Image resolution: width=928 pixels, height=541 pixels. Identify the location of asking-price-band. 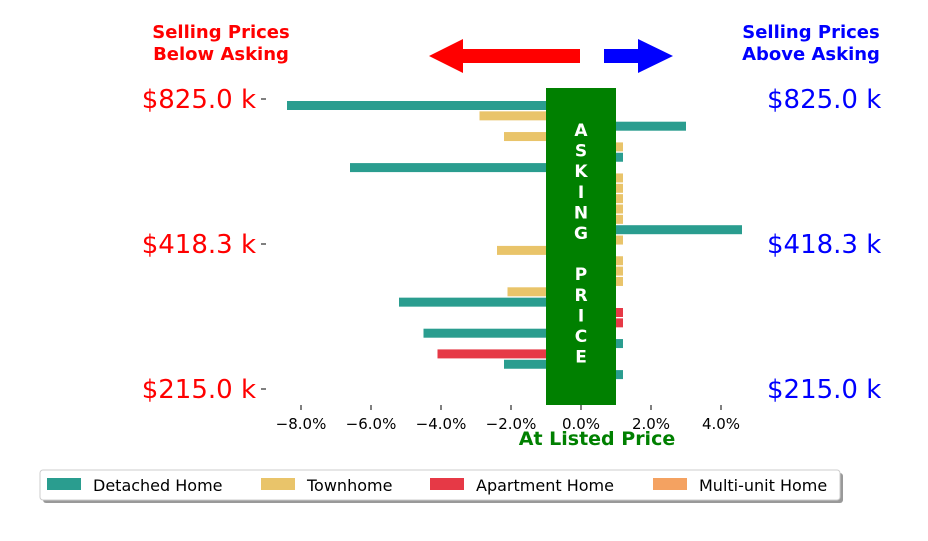
(581, 246).